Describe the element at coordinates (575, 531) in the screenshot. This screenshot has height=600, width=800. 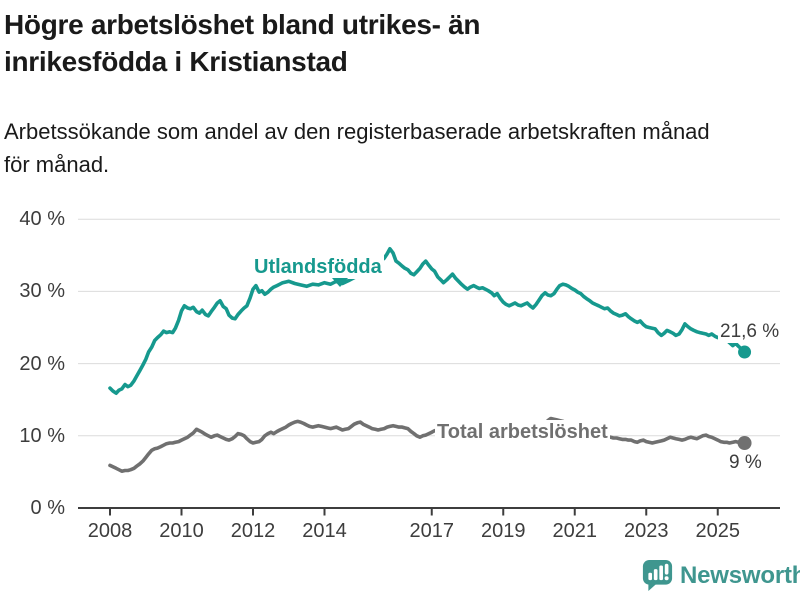
I see `x-axis-label-2021: 2021` at that location.